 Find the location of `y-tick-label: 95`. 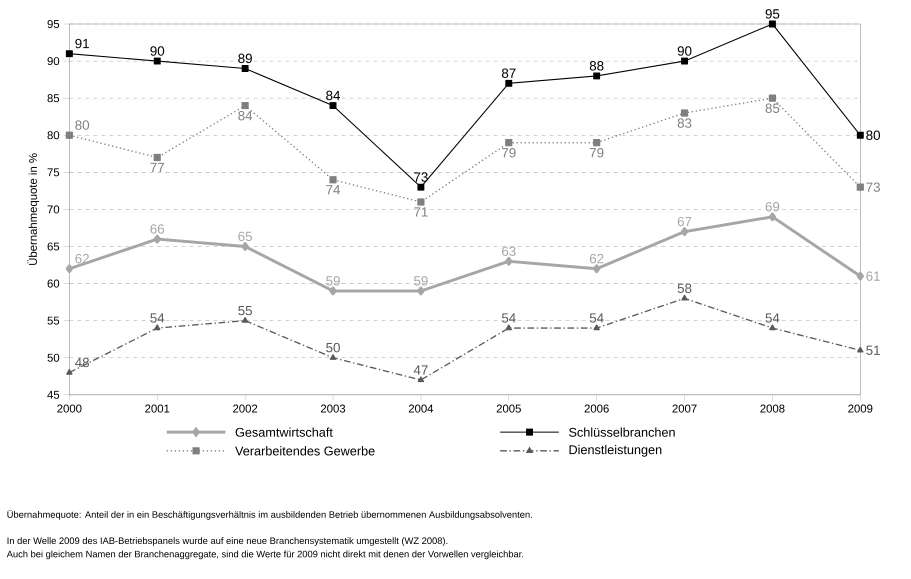

y-tick-label: 95 is located at coordinates (54, 24).